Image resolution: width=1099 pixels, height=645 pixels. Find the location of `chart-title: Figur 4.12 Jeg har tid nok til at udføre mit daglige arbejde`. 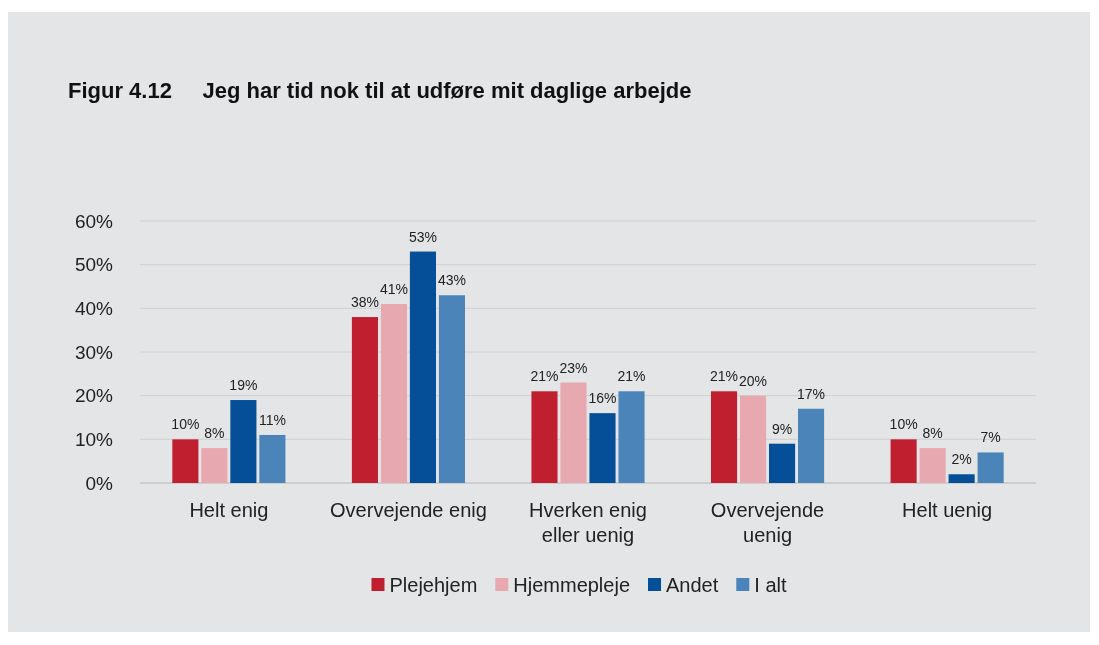

chart-title: Figur 4.12 Jeg har tid nok til at udføre mit daglige arbejde is located at coordinates (380, 90).